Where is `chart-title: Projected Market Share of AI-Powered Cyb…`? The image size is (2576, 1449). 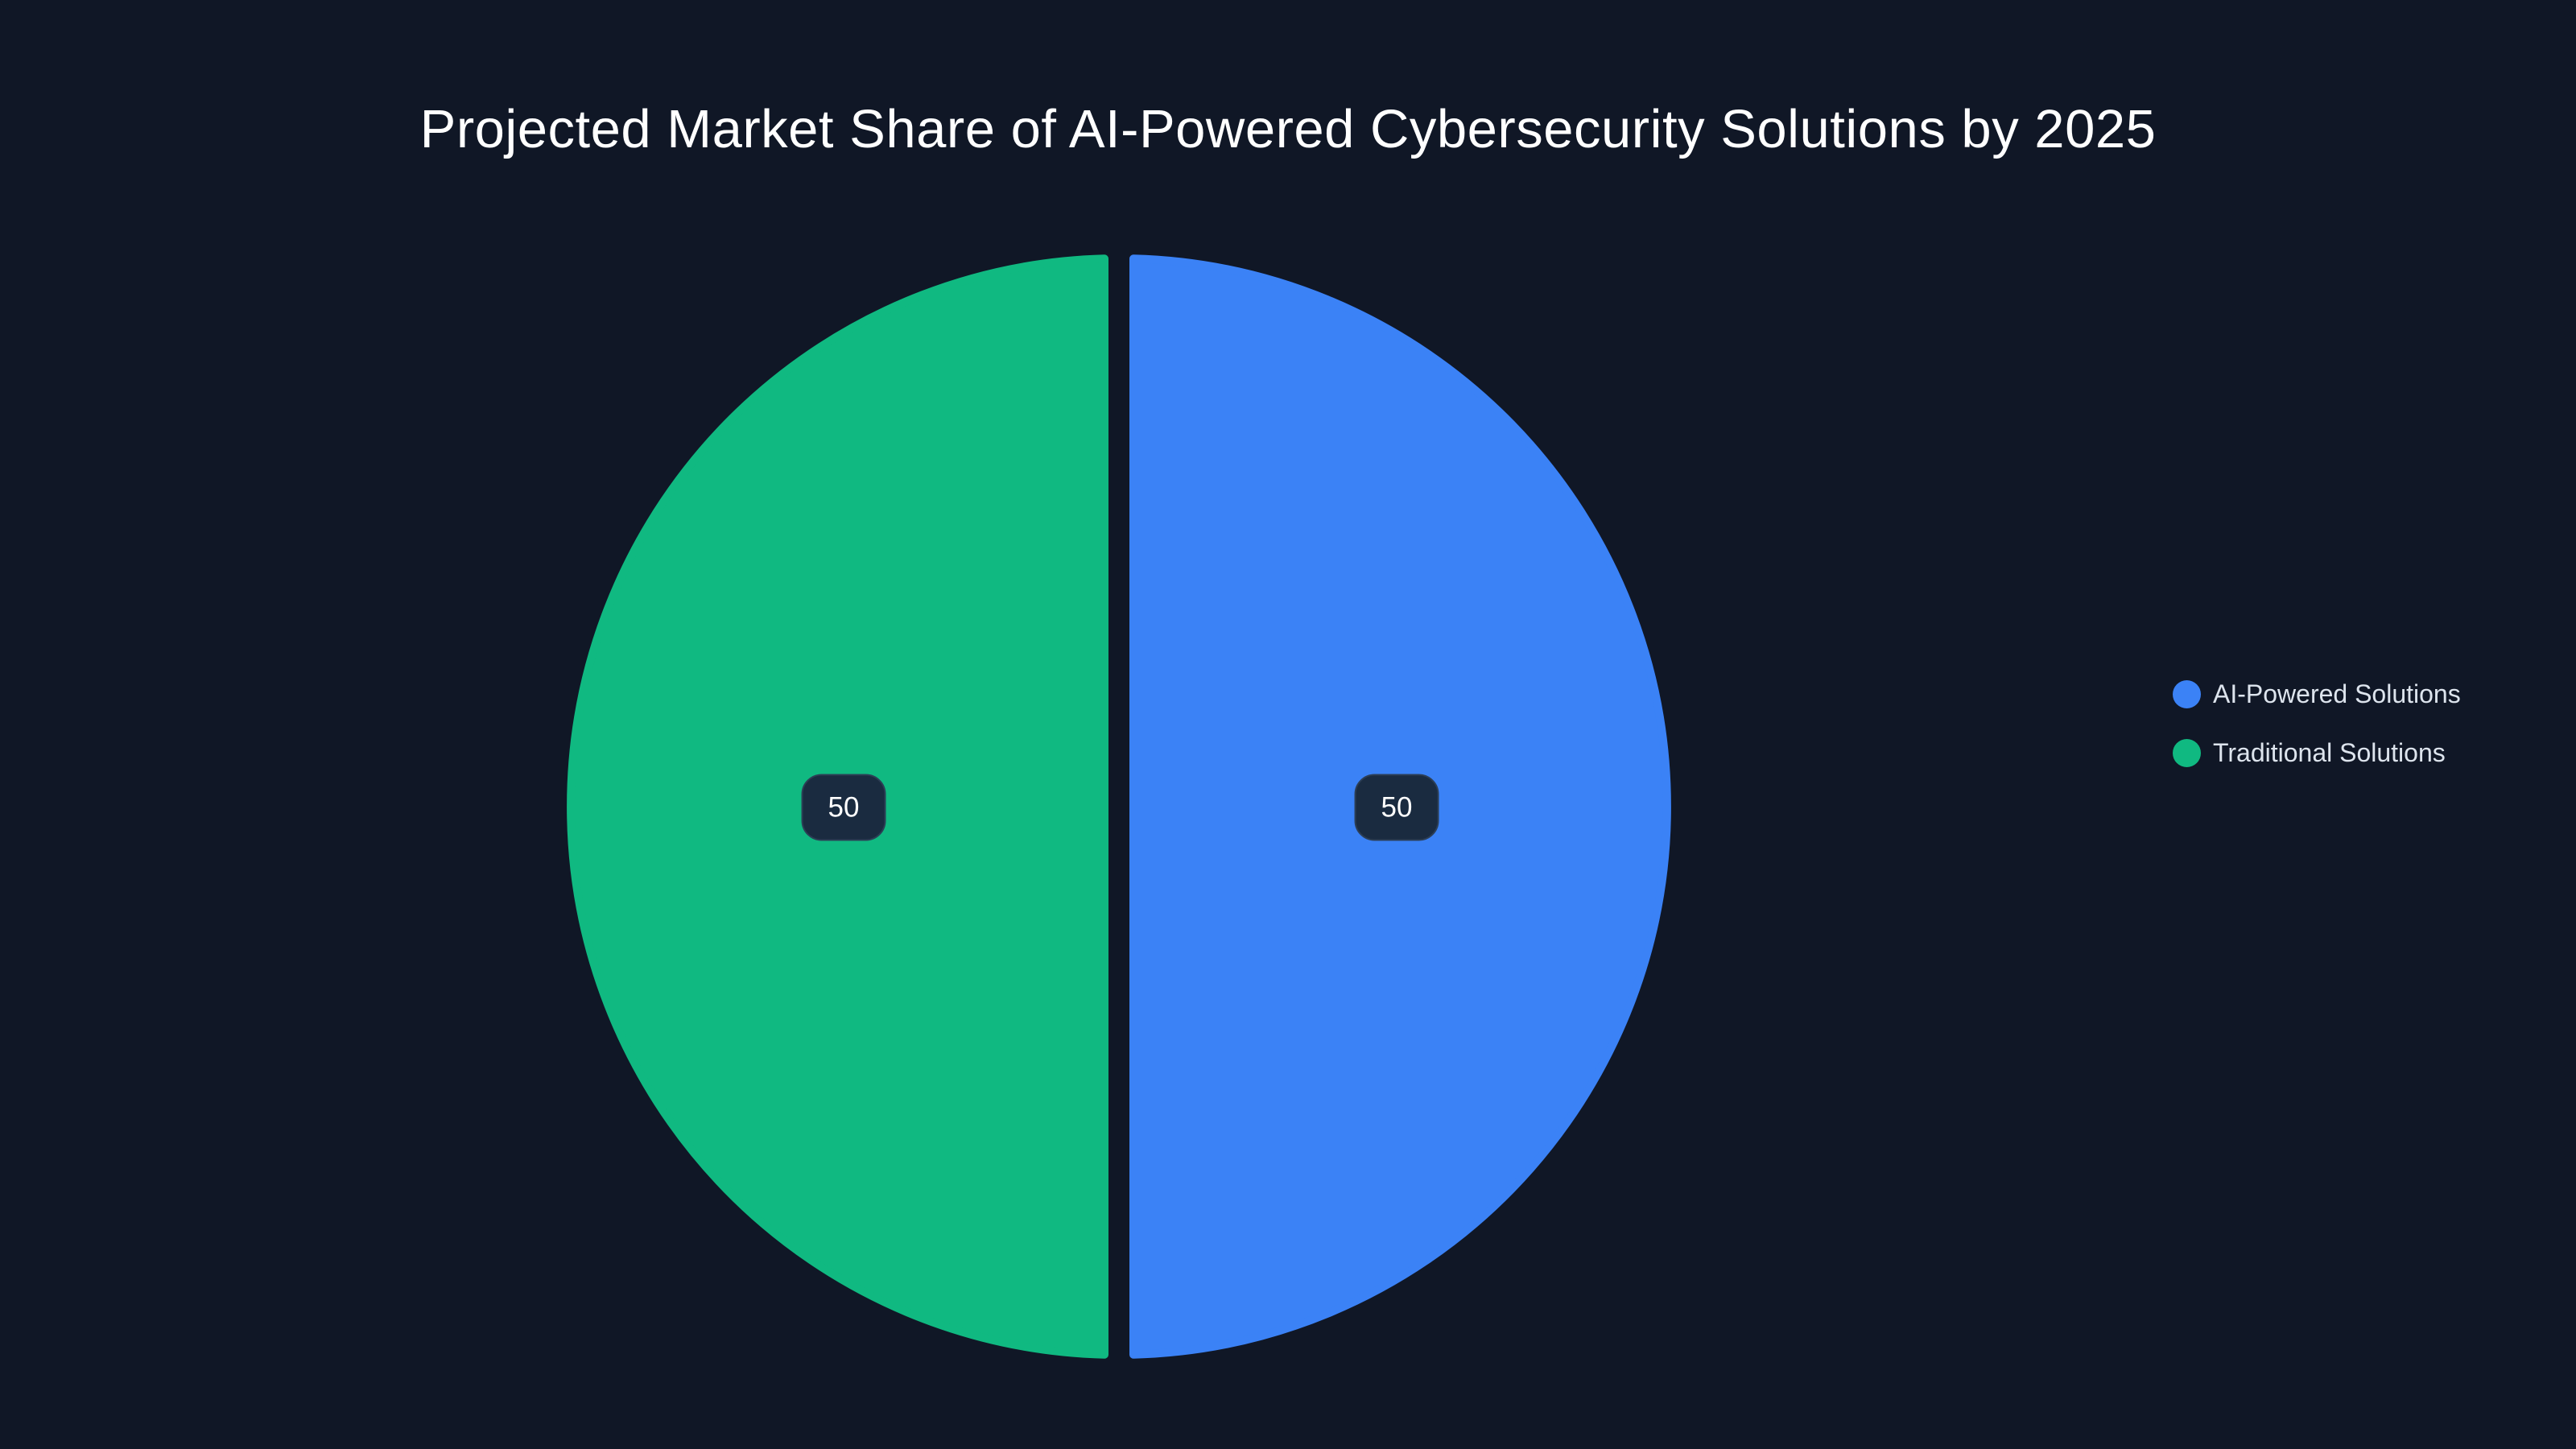 chart-title: Projected Market Share of AI-Powered Cyb… is located at coordinates (1288, 129).